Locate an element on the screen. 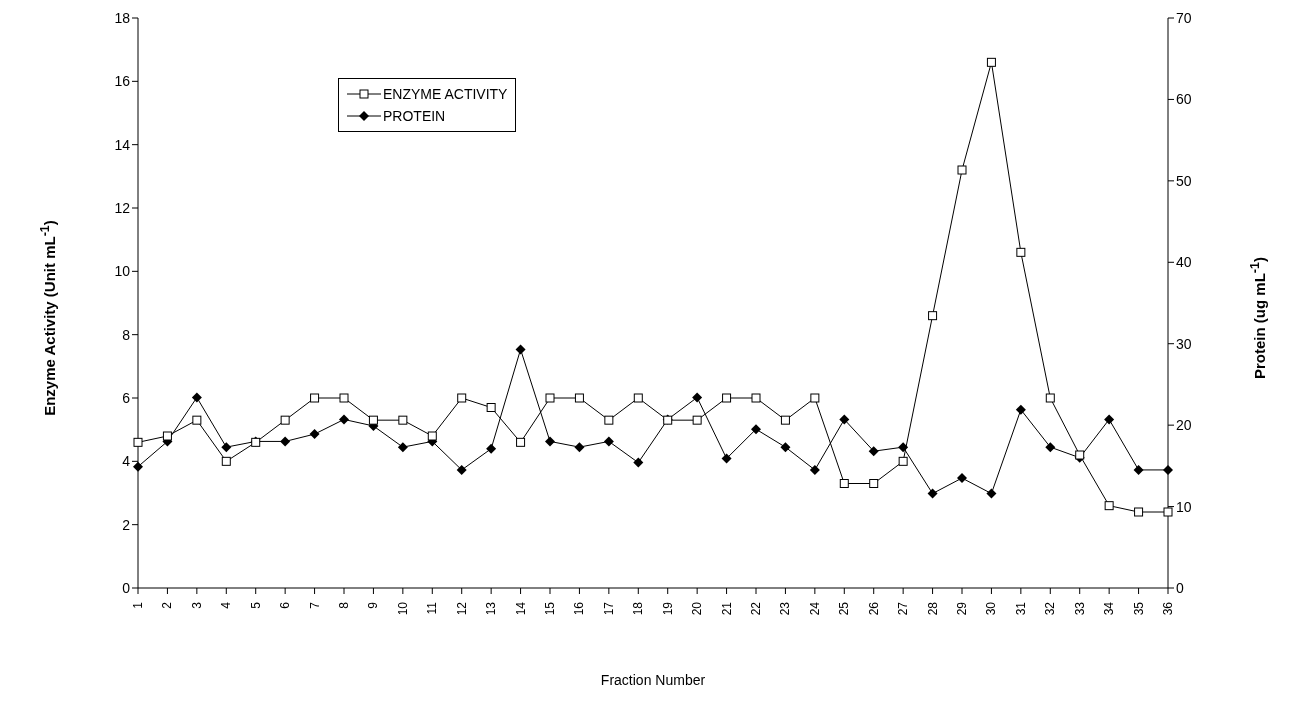  y2-tick-label: 20 is located at coordinates (1184, 425).